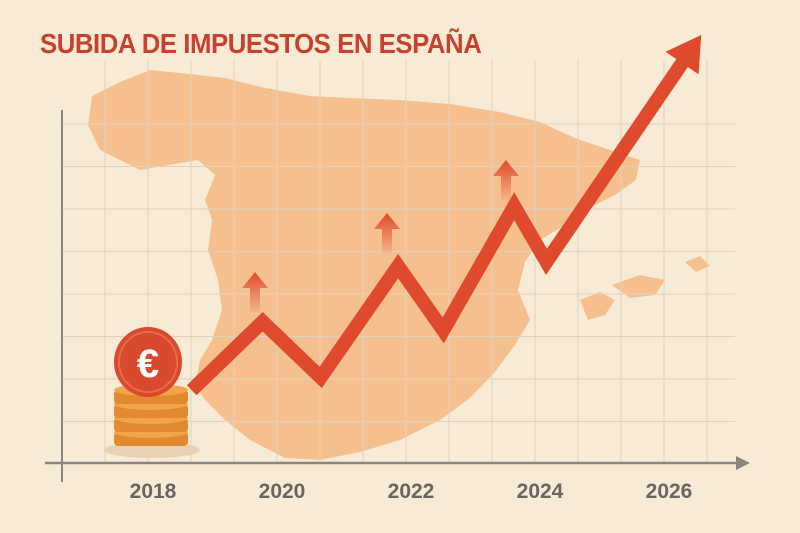  Describe the element at coordinates (697, 264) in the screenshot. I see `island` at that location.